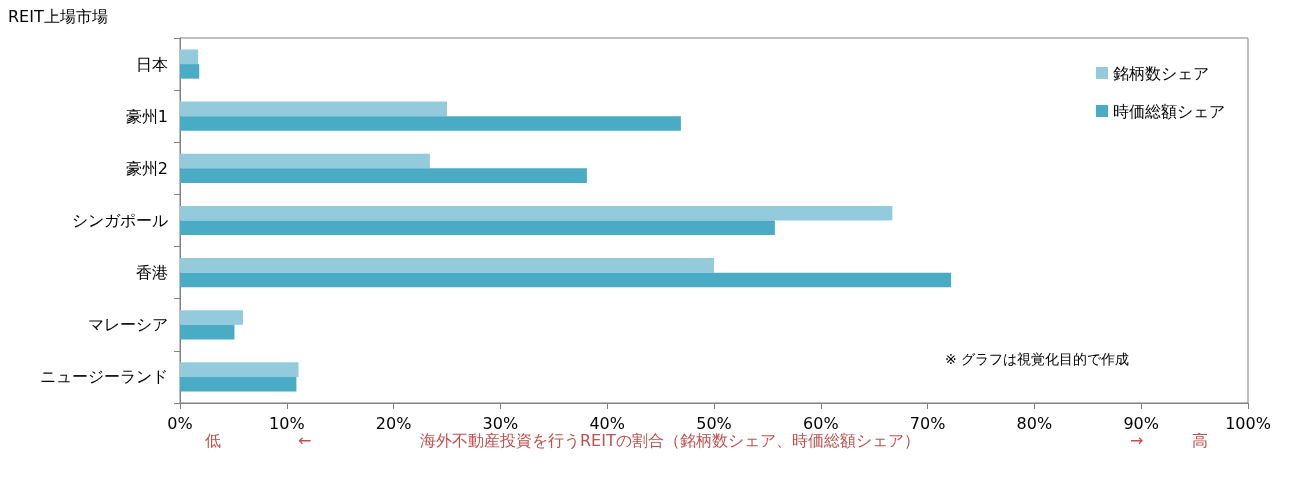 The image size is (1290, 481). What do you see at coordinates (152, 273) in the screenshot?
I see `y-tick-label: 香港` at bounding box center [152, 273].